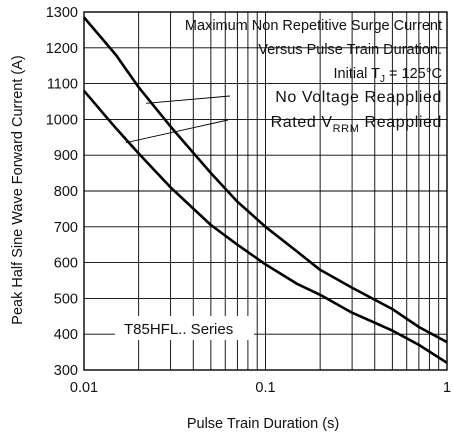 This screenshot has height=438, width=453. What do you see at coordinates (66, 371) in the screenshot?
I see `y-tick-label: 300` at bounding box center [66, 371].